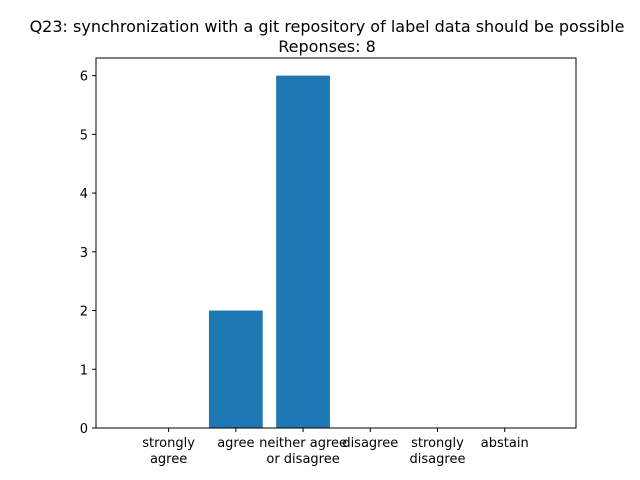  I want to click on bars-layer, so click(269, 251).